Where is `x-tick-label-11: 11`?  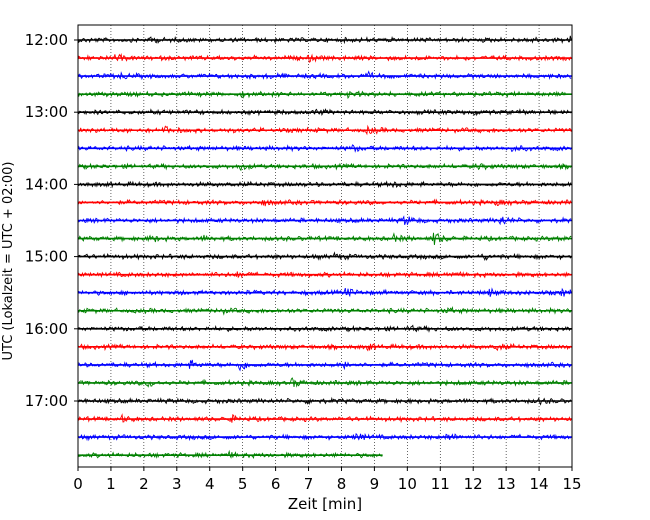 x-tick-label-11: 11 is located at coordinates (440, 484).